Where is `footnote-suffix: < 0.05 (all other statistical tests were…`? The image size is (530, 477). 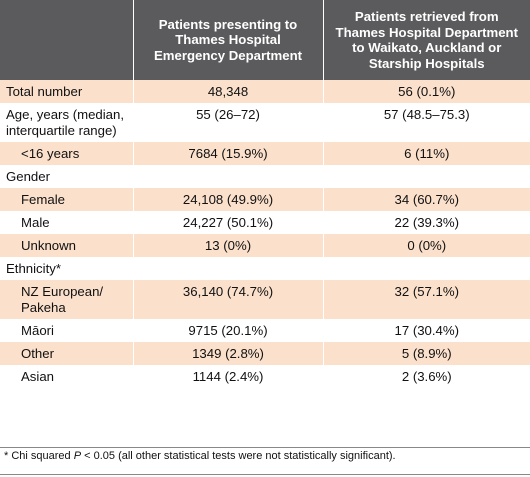 footnote-suffix: < 0.05 (all other statistical tests were… is located at coordinates (238, 456).